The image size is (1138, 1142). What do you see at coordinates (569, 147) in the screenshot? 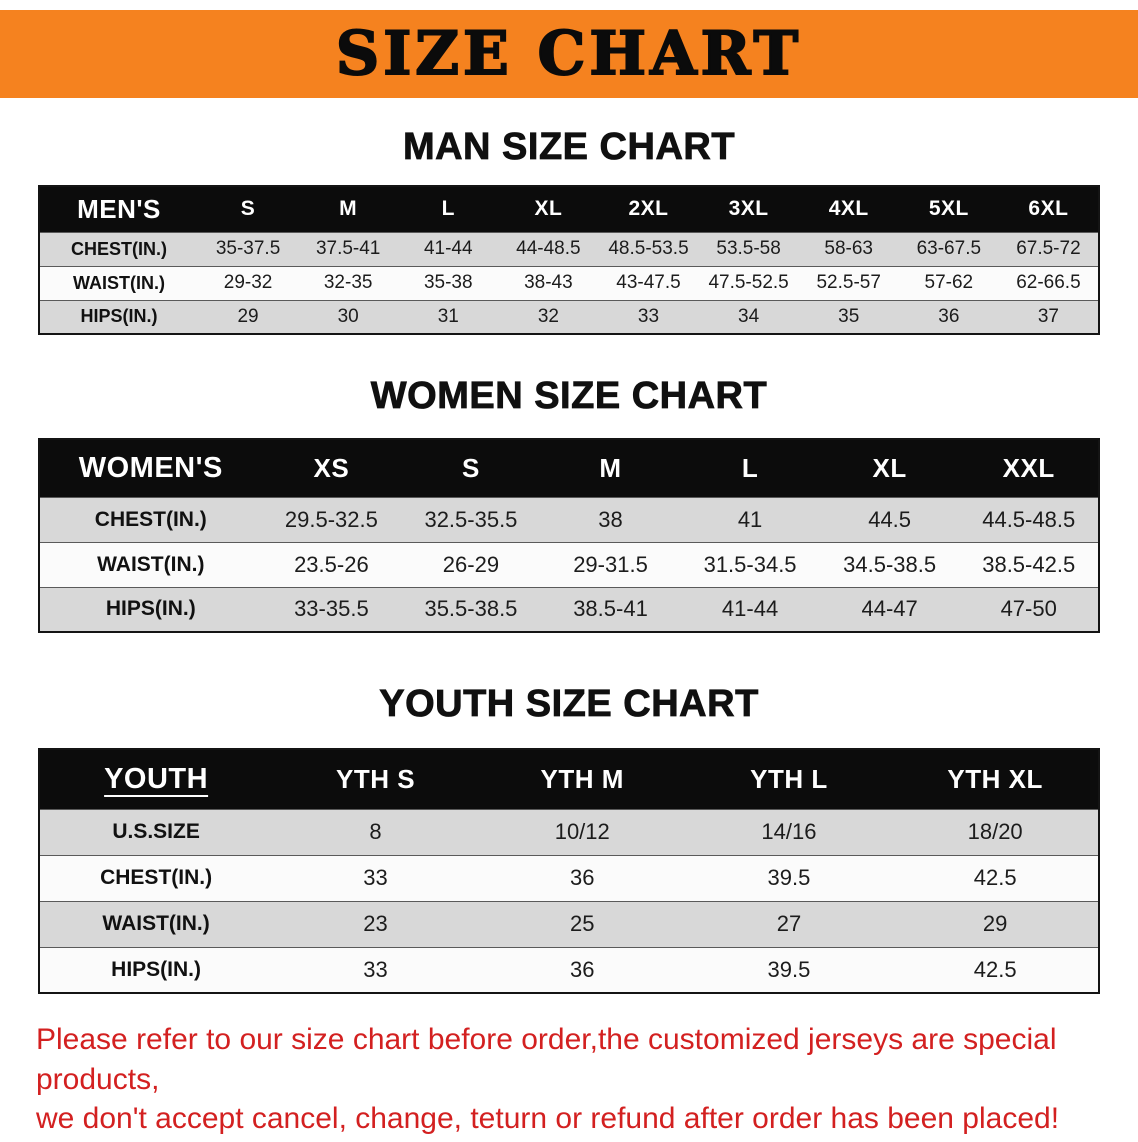
I see `men-section-heading: MAN SIZE CHART` at bounding box center [569, 147].